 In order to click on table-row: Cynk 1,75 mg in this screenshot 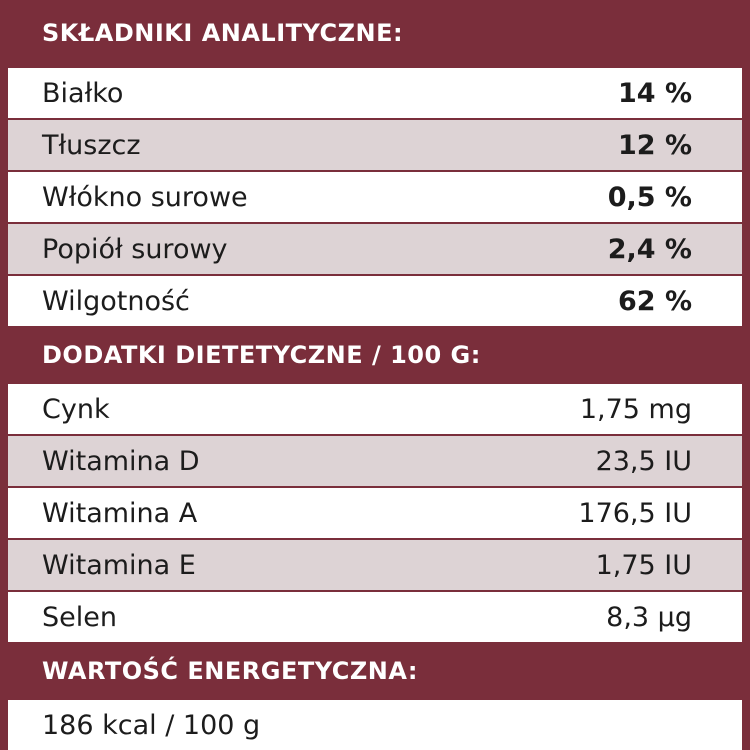, I will do `click(375, 409)`.